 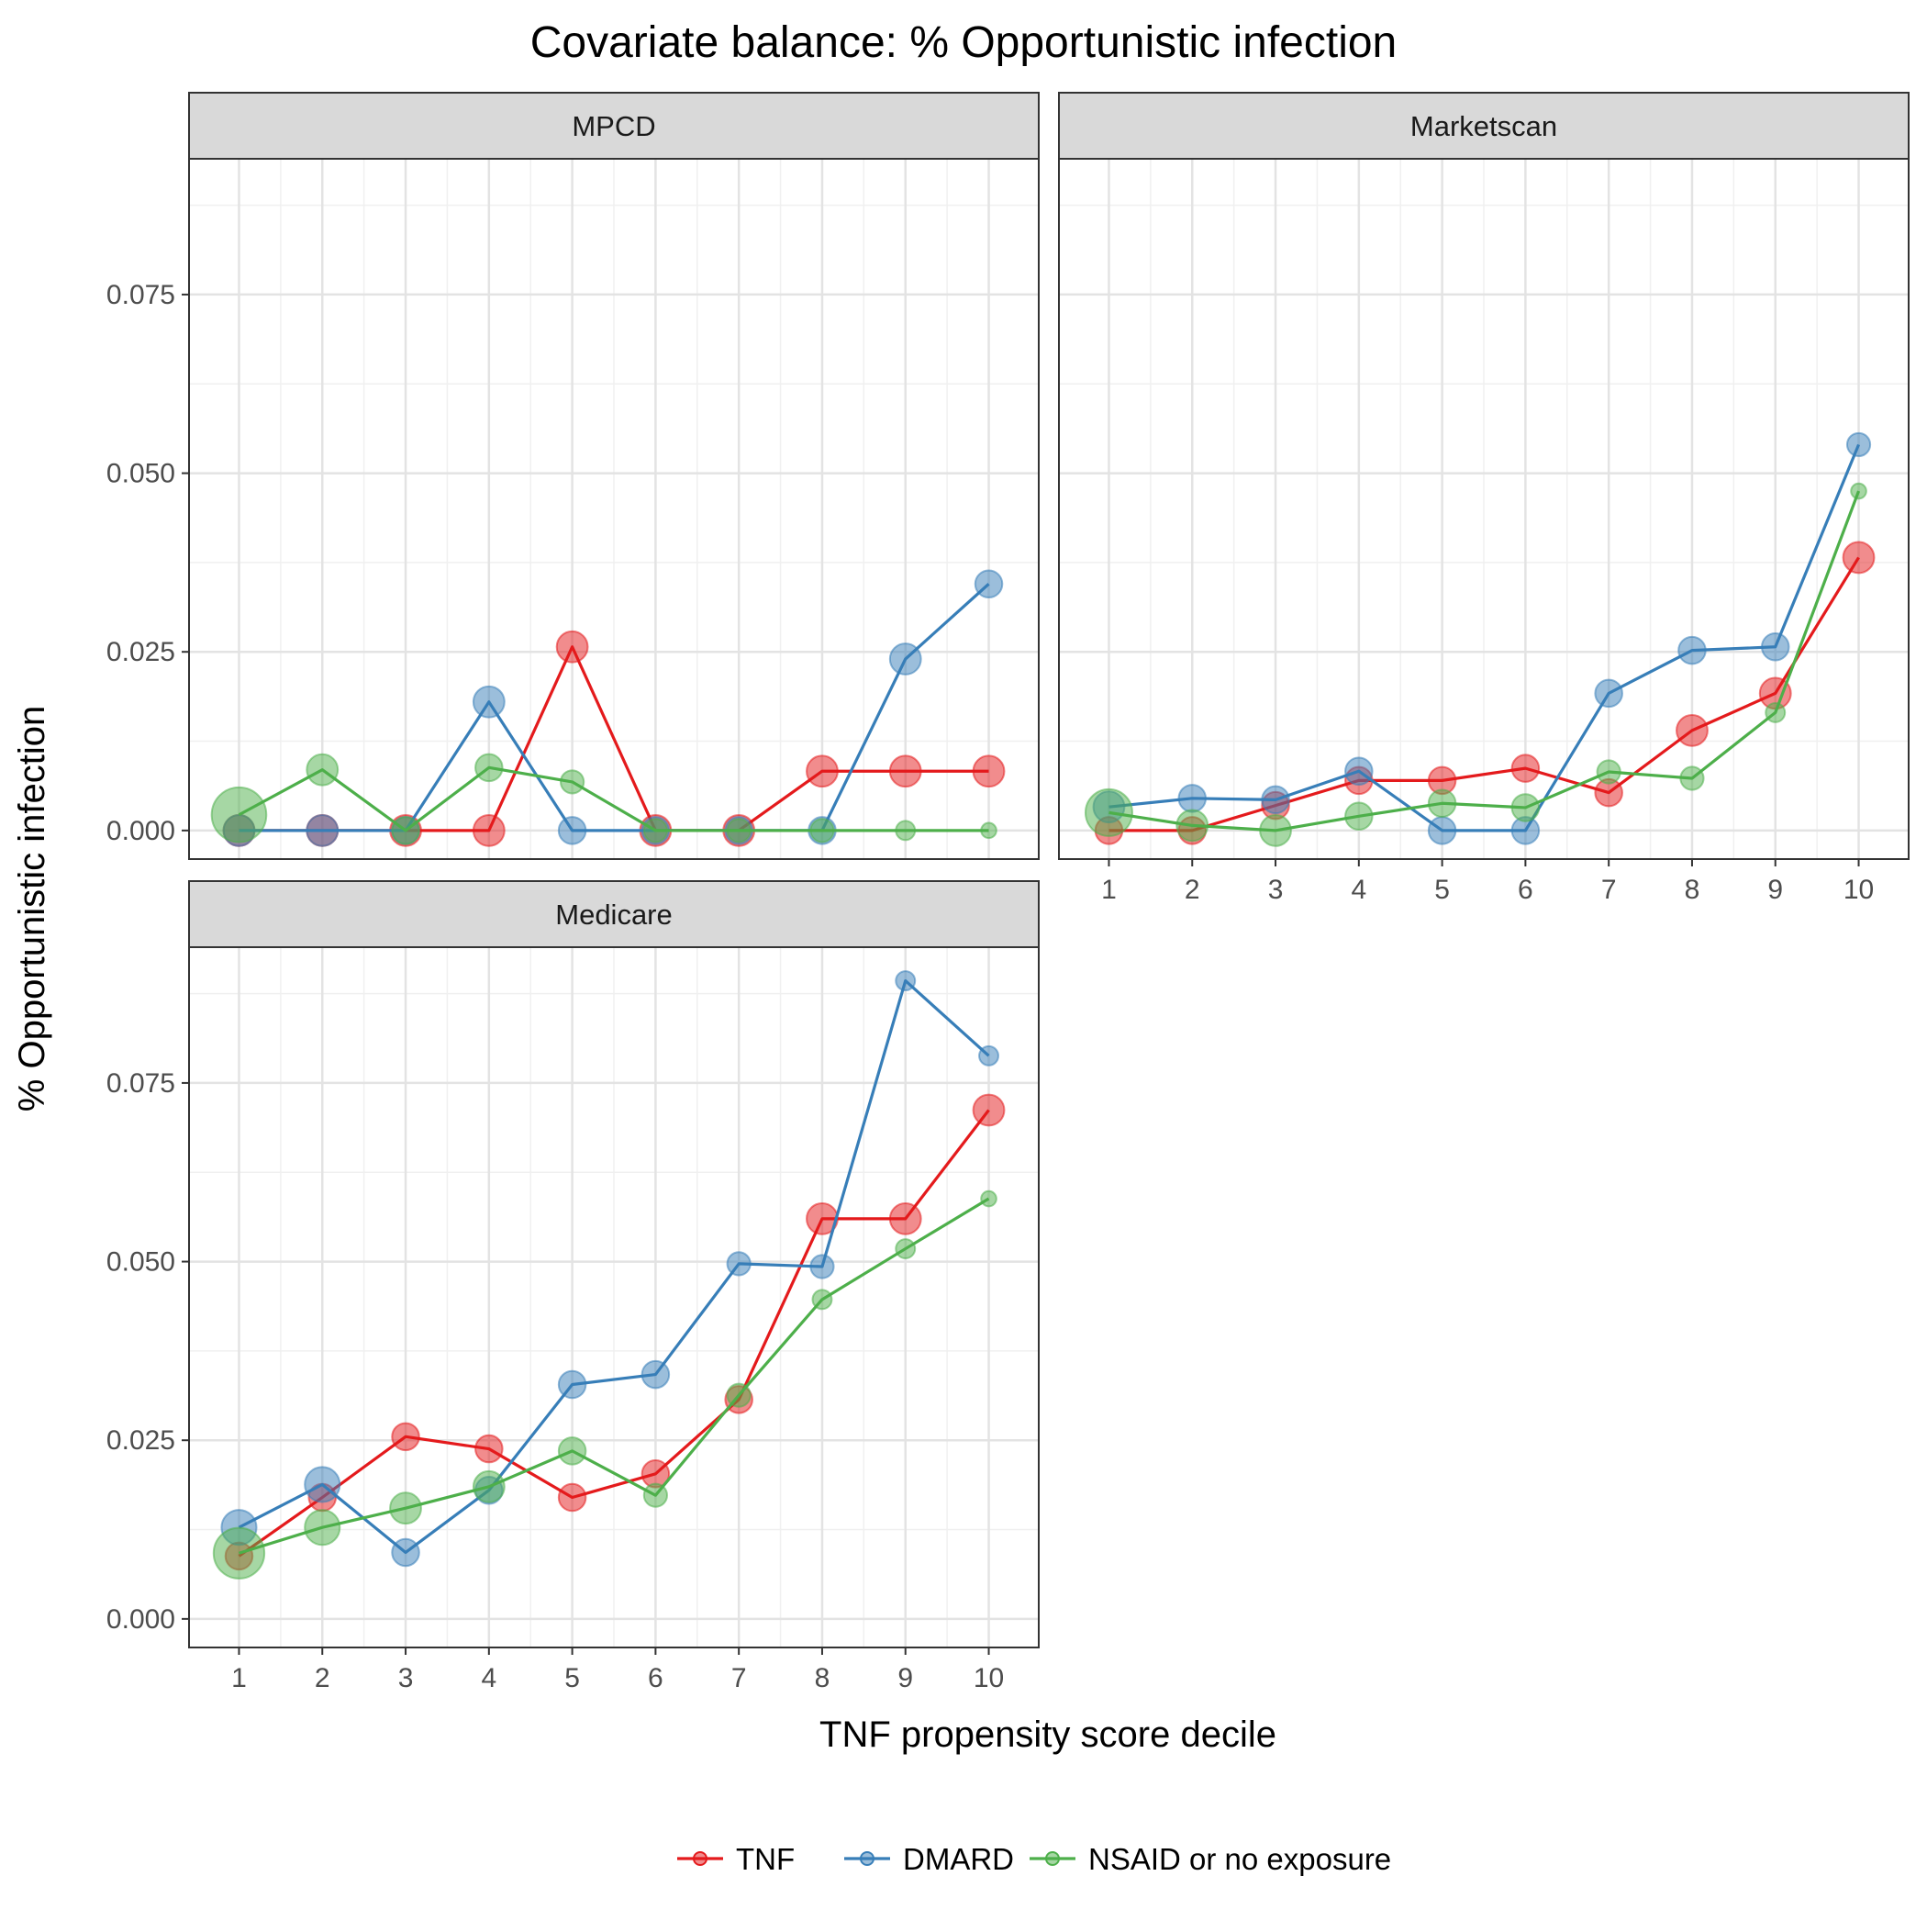 I want to click on legend-item-nsaid-or-no-exposure: NSAID or no exposure, so click(x=1210, y=1859).